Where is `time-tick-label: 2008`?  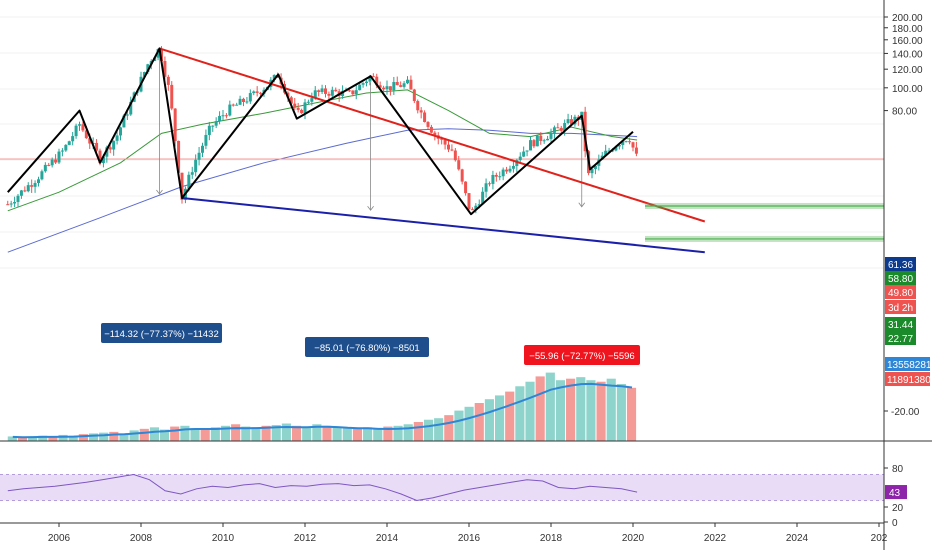
time-tick-label: 2008 is located at coordinates (141, 538).